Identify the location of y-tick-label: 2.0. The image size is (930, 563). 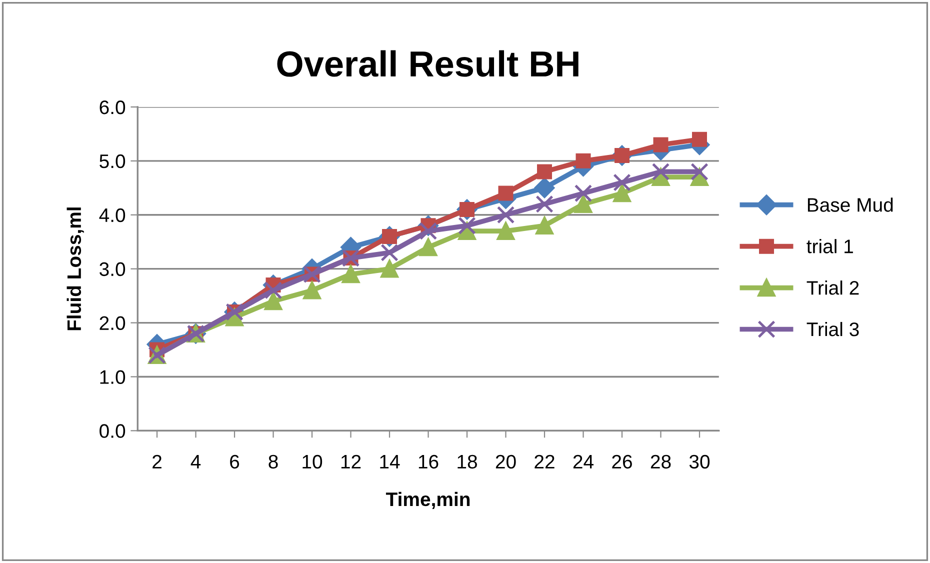
(113, 323).